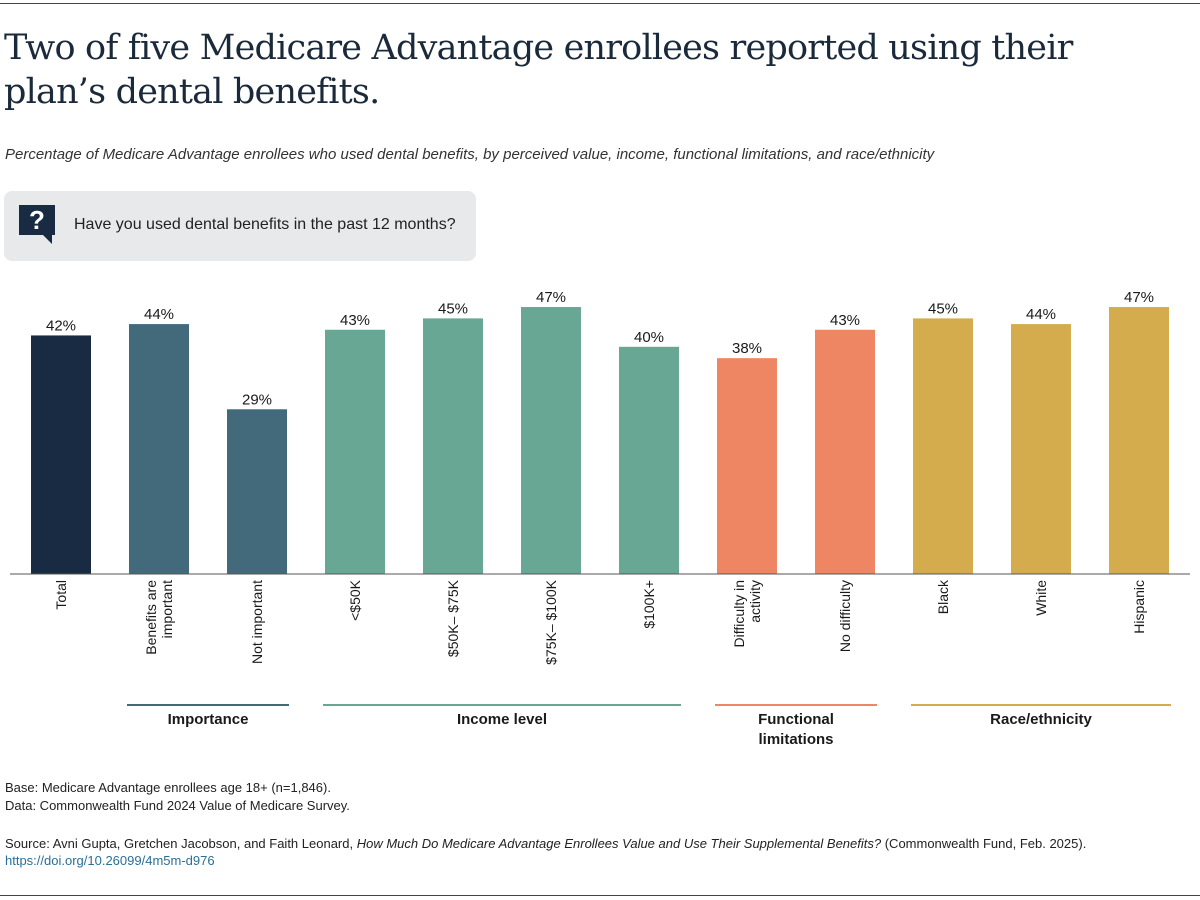  I want to click on doi-link: https://doi.org/10.26099/4m5m-d976, so click(110, 860).